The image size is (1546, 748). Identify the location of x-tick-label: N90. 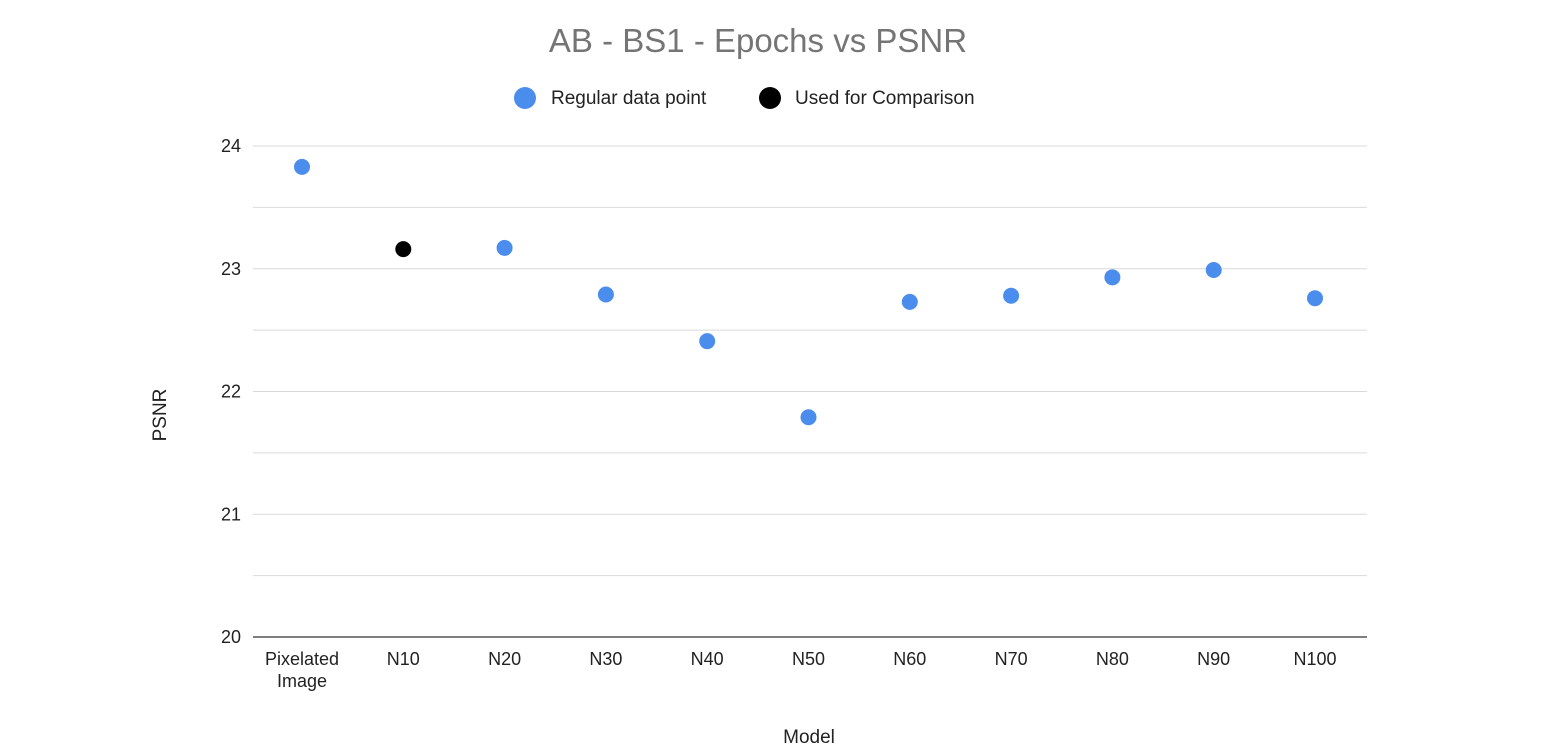
(1213, 659).